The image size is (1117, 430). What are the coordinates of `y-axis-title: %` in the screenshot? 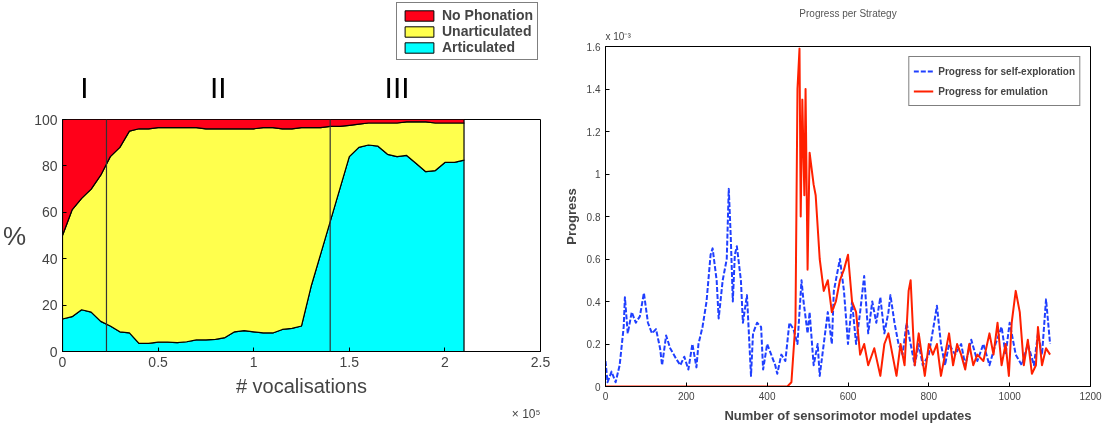 It's located at (15, 235).